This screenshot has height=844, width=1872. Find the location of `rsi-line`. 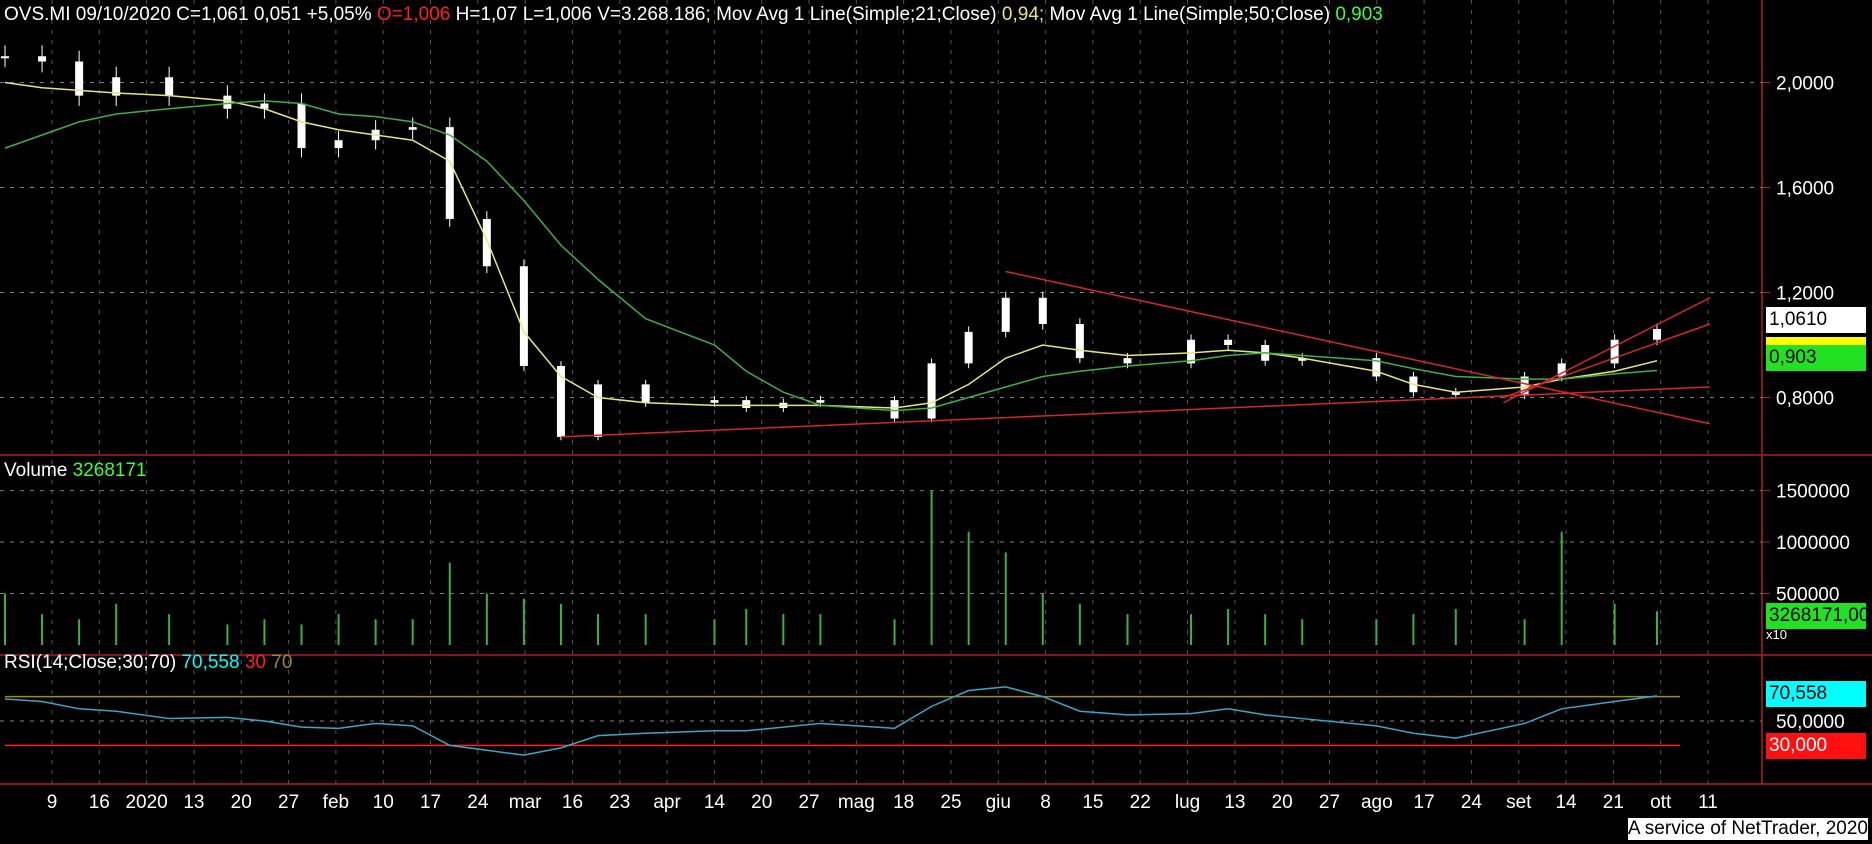

rsi-line is located at coordinates (831, 721).